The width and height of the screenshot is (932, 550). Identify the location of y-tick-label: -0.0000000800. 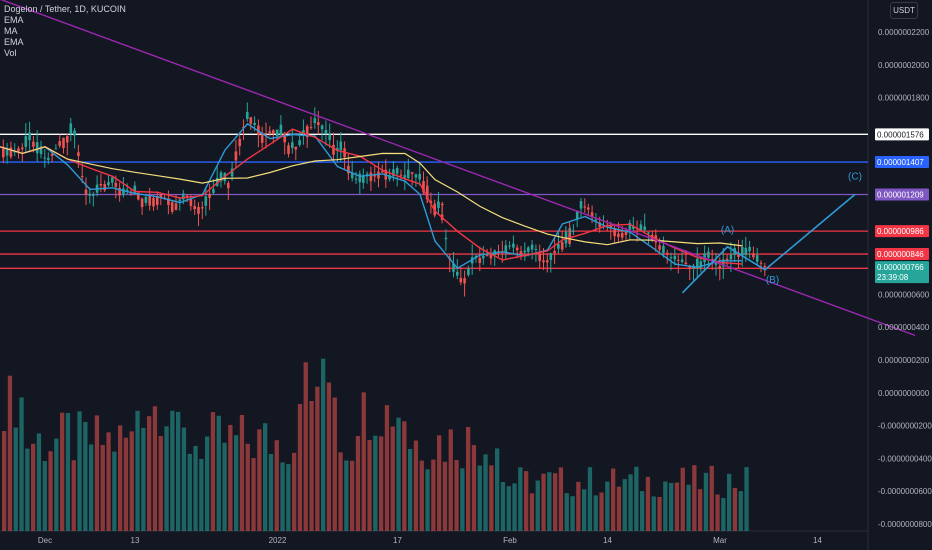
(905, 524).